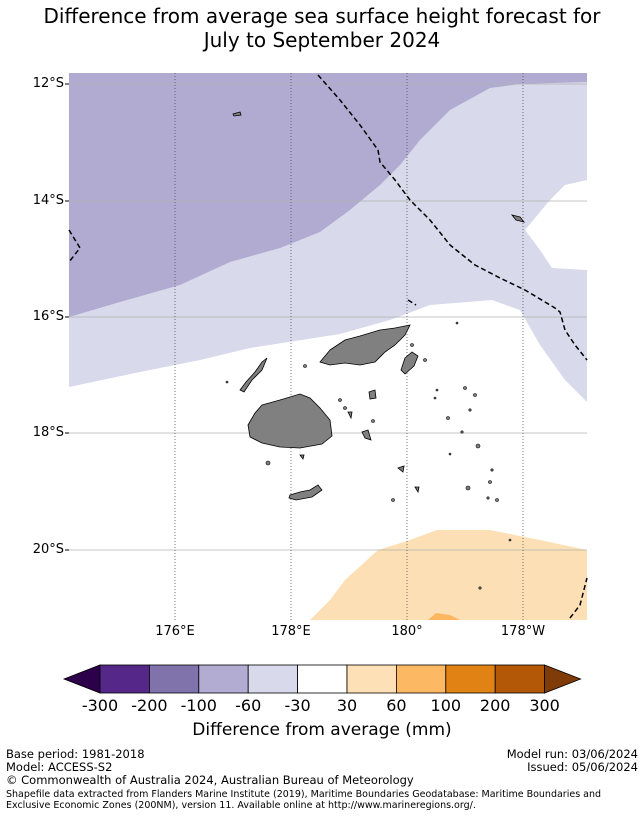 The width and height of the screenshot is (644, 816). What do you see at coordinates (175, 631) in the screenshot?
I see `lon-label-176e: 176°E` at bounding box center [175, 631].